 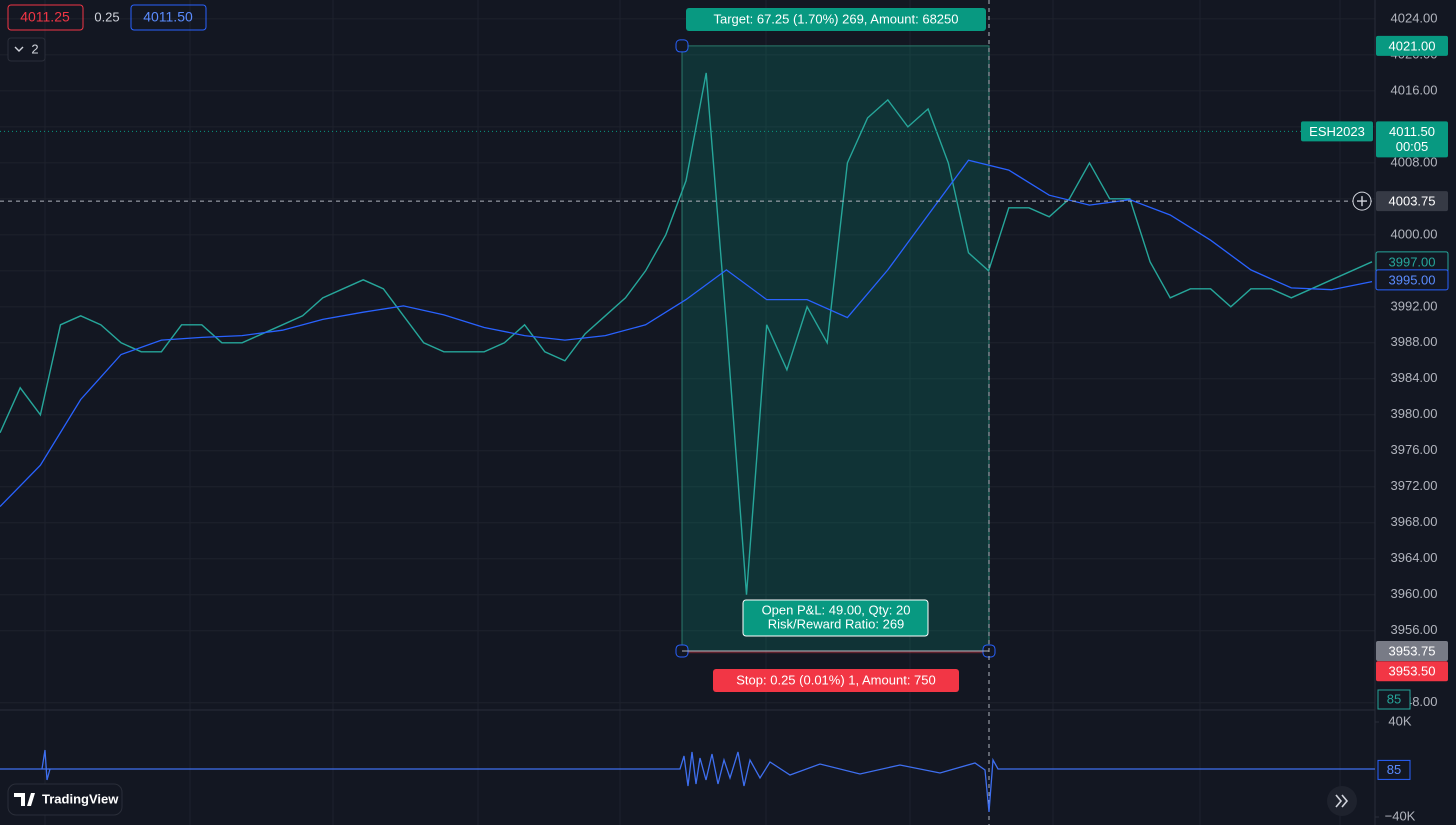 What do you see at coordinates (1414, 485) in the screenshot?
I see `price-tick-label: 3972.00` at bounding box center [1414, 485].